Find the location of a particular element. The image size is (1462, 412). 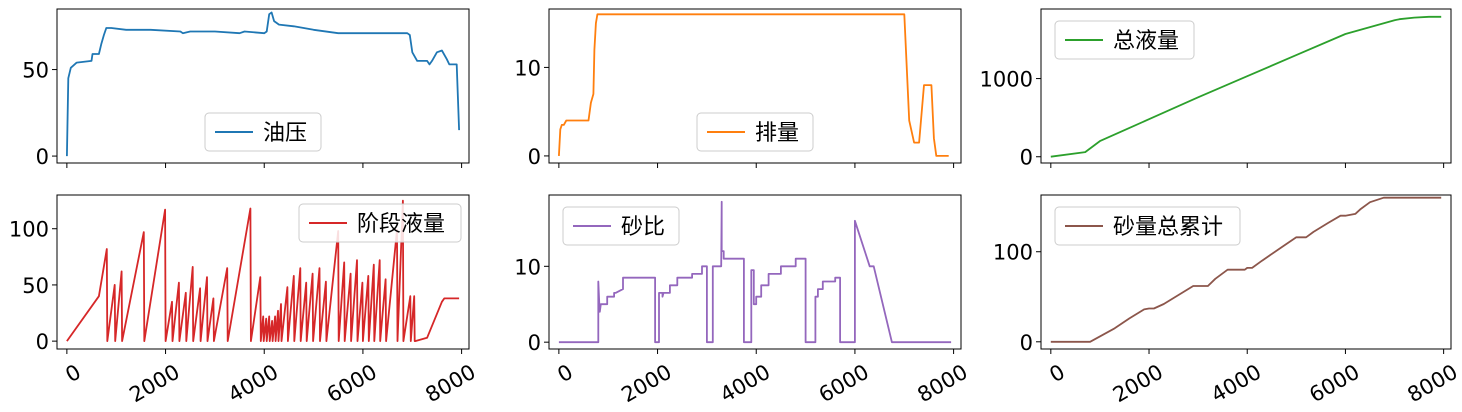

legend: 砂量总累计 is located at coordinates (1147, 226).